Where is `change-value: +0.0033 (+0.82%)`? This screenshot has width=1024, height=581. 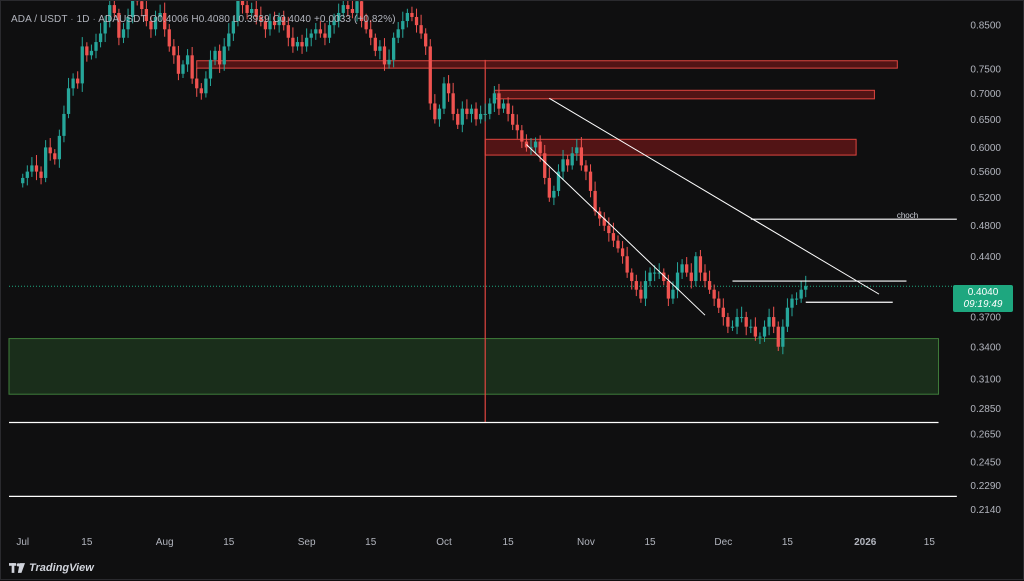 change-value: +0.0033 (+0.82%) is located at coordinates (355, 19).